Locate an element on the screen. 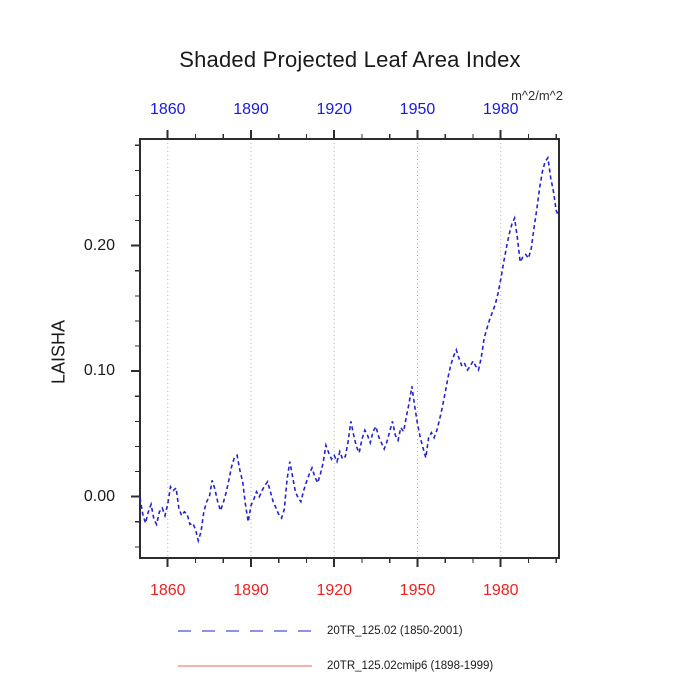 This screenshot has width=700, height=700. y-tick-label: 0.10 is located at coordinates (99, 371).